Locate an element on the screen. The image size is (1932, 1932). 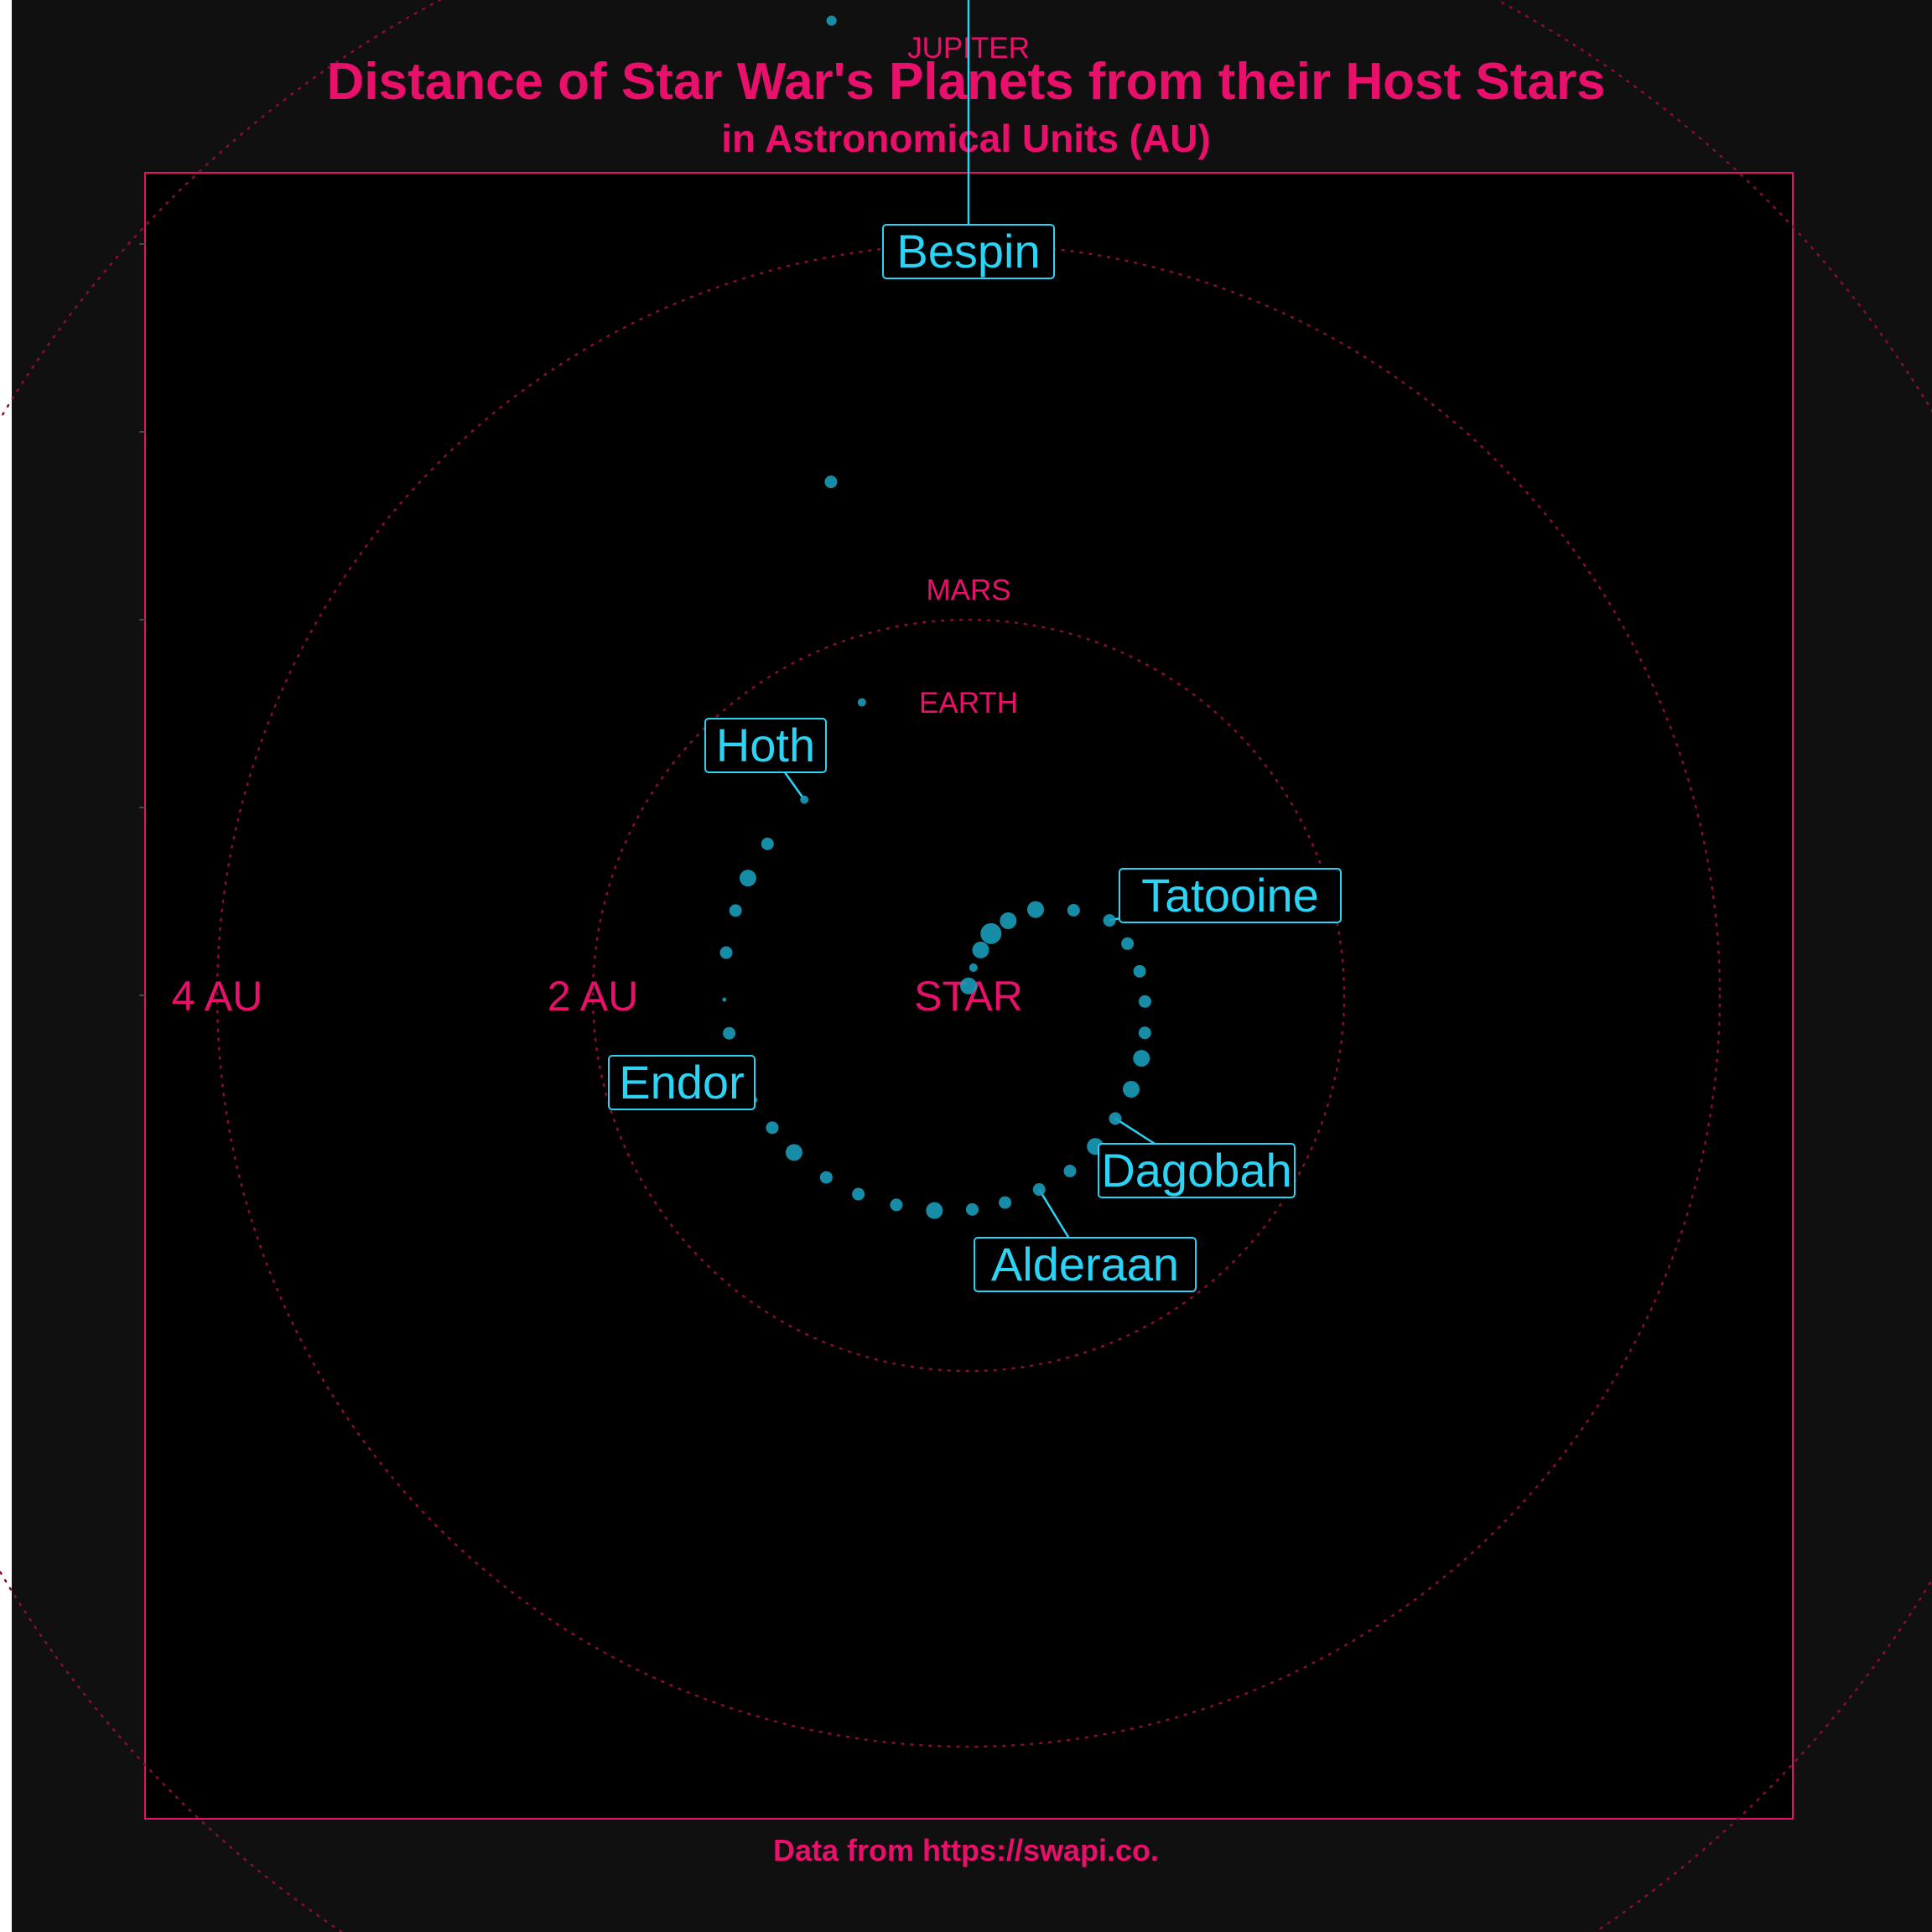
planet-label-text: Endor is located at coordinates (681, 1082).